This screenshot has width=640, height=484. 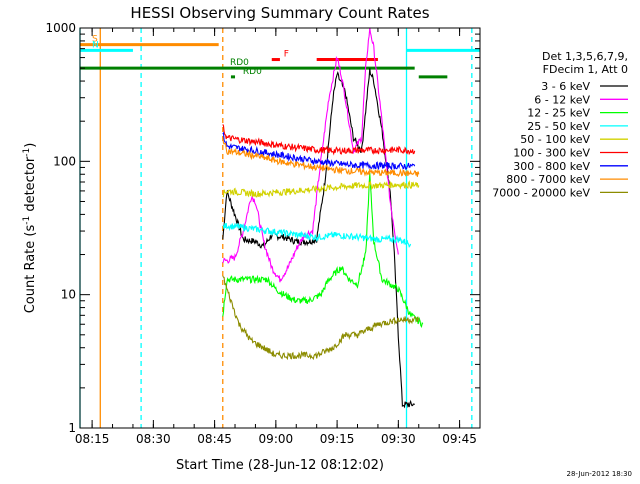 I want to click on x-tick-label-4: 09:15, so click(x=337, y=439).